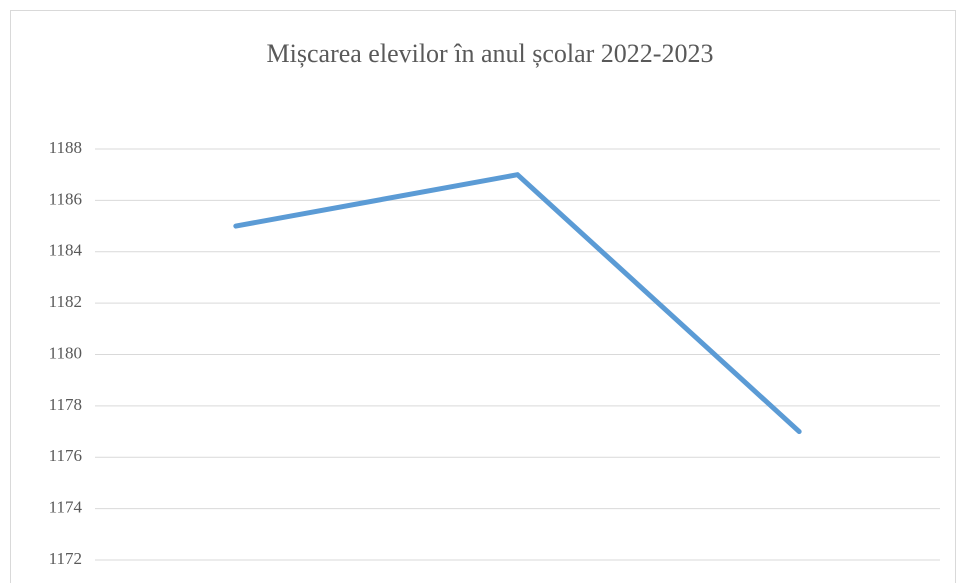 This screenshot has width=957, height=583. What do you see at coordinates (66, 507) in the screenshot?
I see `y-tick-label: 1174` at bounding box center [66, 507].